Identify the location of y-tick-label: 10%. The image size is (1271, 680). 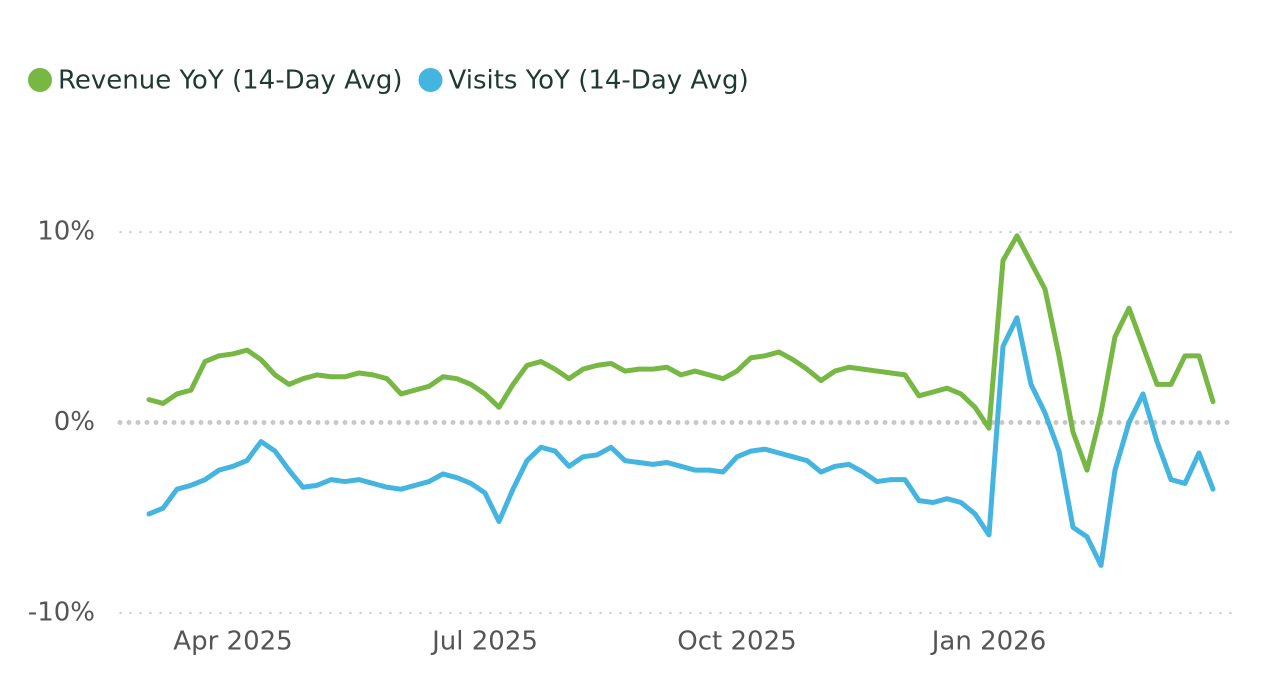
(66, 232).